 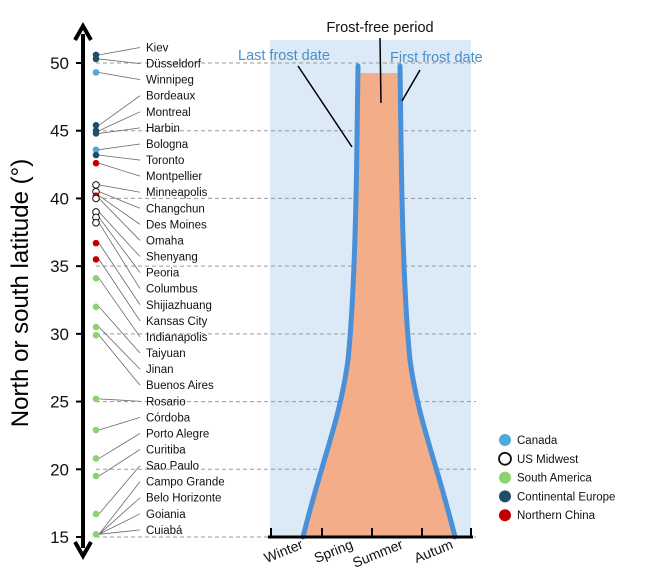 I want to click on y-tick-label: 35, so click(x=59, y=266).